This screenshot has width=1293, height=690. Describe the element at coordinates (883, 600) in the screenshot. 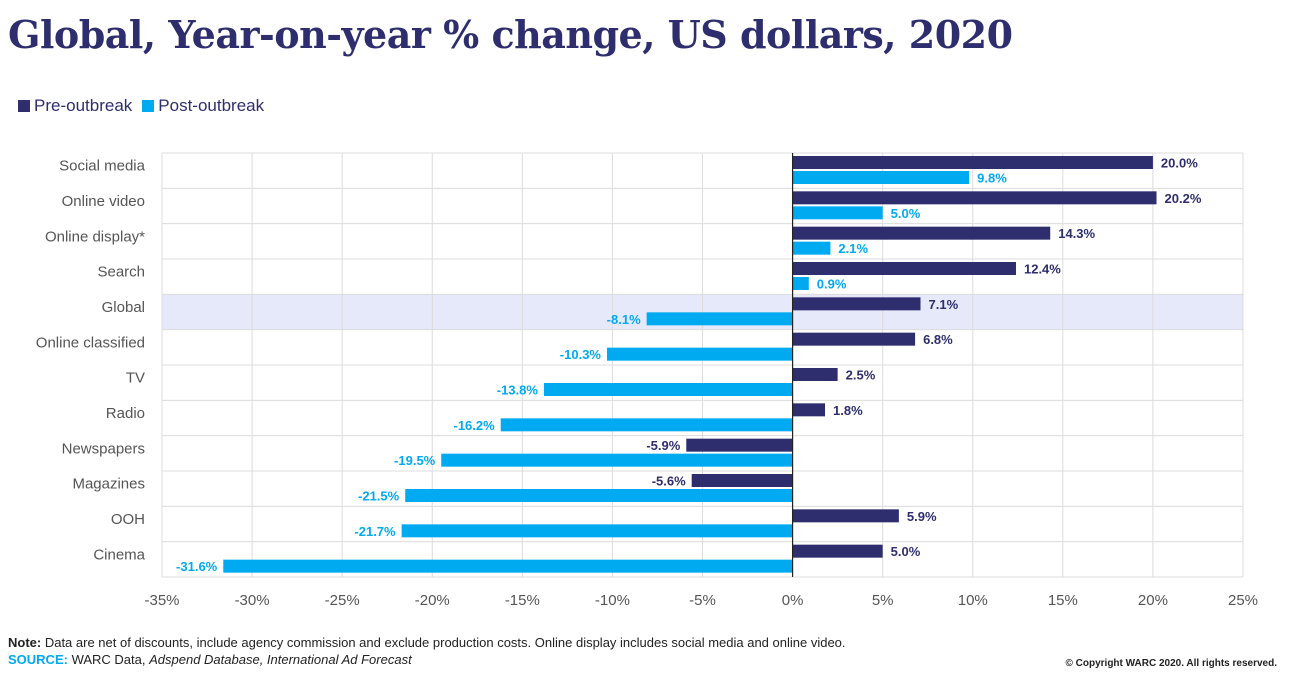

I see `x-tick-label: 5%` at that location.